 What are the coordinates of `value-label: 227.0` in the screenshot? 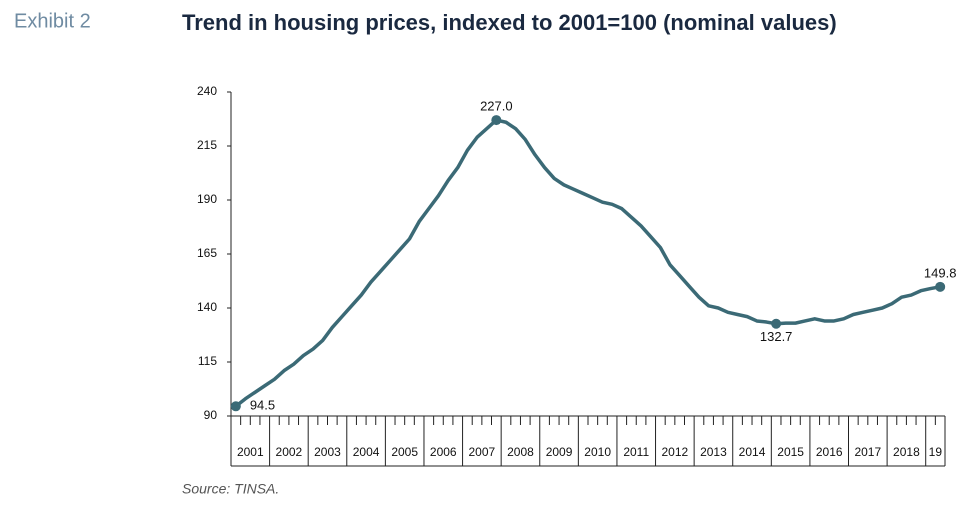 It's located at (496, 106).